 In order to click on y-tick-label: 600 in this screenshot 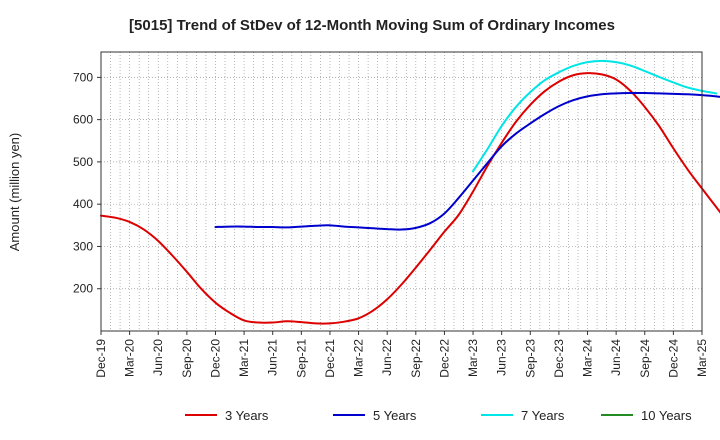, I will do `click(83, 120)`.